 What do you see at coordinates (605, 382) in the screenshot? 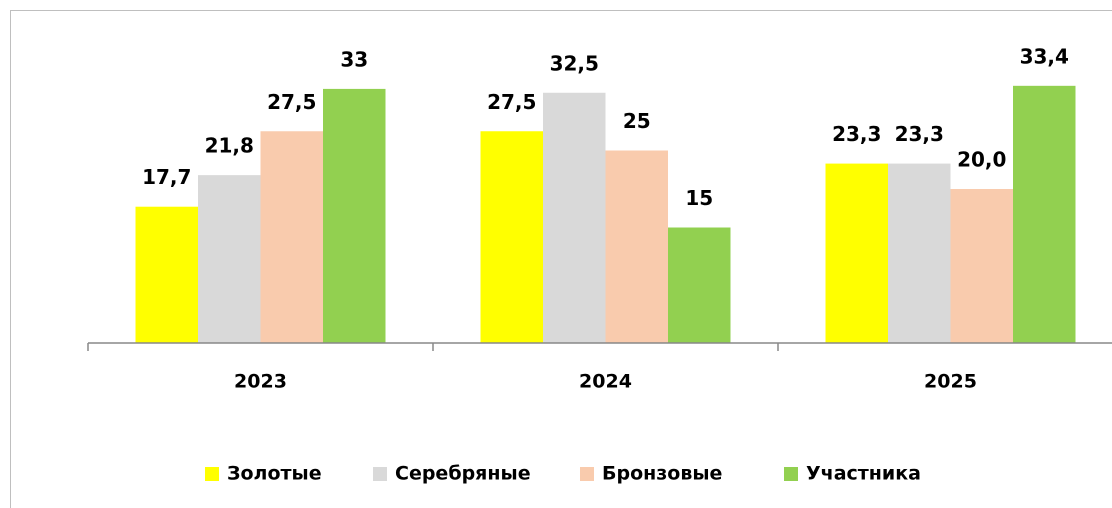
I see `x-tick-label: 2024` at bounding box center [605, 382].